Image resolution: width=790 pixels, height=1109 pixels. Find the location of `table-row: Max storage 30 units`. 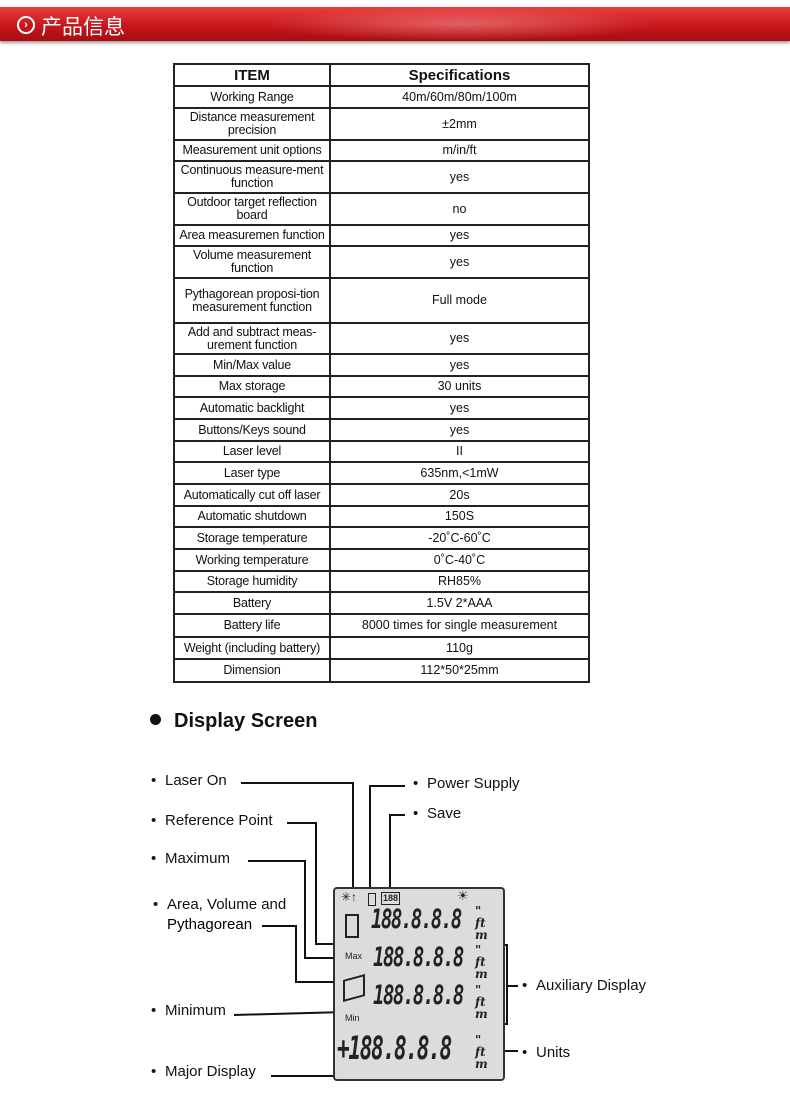

table-row: Max storage 30 units is located at coordinates (381, 386).